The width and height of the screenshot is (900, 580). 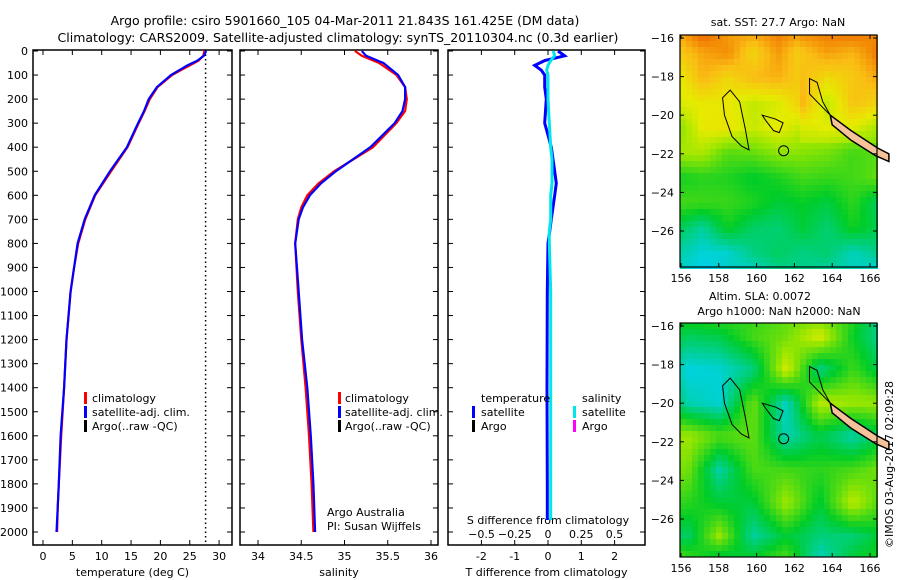 I want to click on y-tick-label: 1200, so click(x=14, y=340).